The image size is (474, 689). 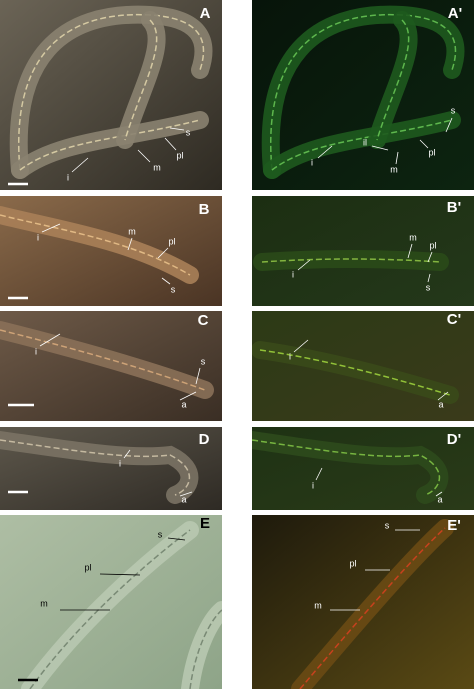 What do you see at coordinates (455, 13) in the screenshot?
I see `panel-label: A'` at bounding box center [455, 13].